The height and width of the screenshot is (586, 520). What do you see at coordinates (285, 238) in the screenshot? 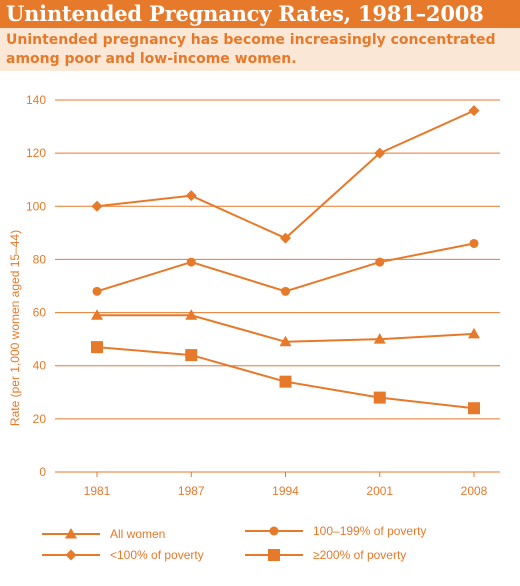
I see `data-point-diamond-1994` at bounding box center [285, 238].